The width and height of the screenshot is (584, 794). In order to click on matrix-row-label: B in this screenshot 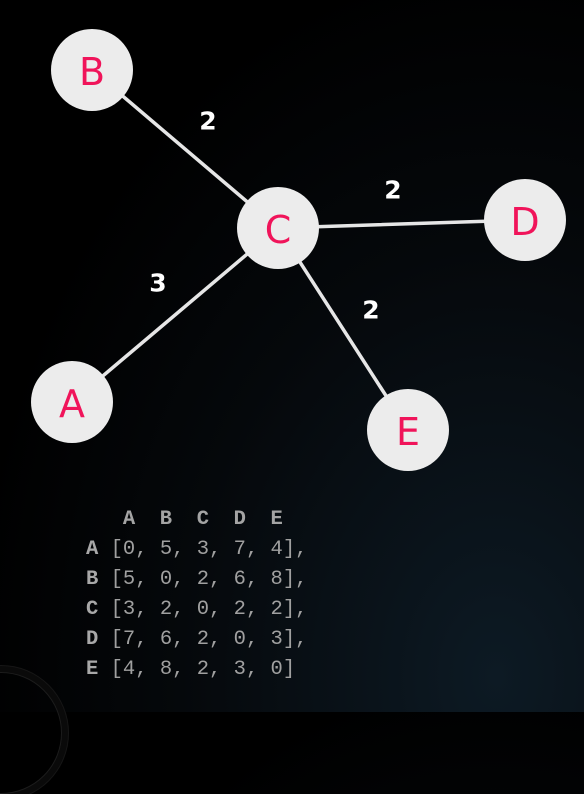, I will do `click(92, 579)`.